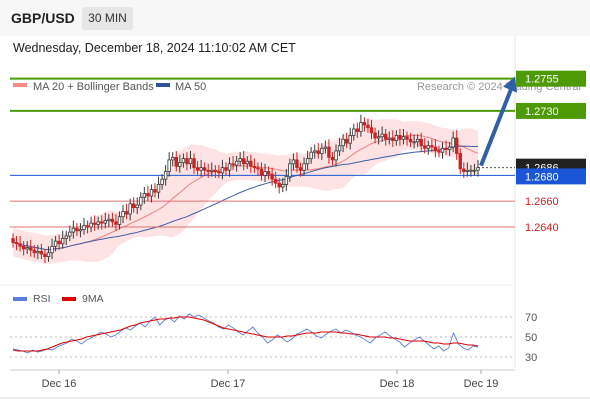  What do you see at coordinates (163, 85) in the screenshot?
I see `legend-swatch-ma50` at bounding box center [163, 85].